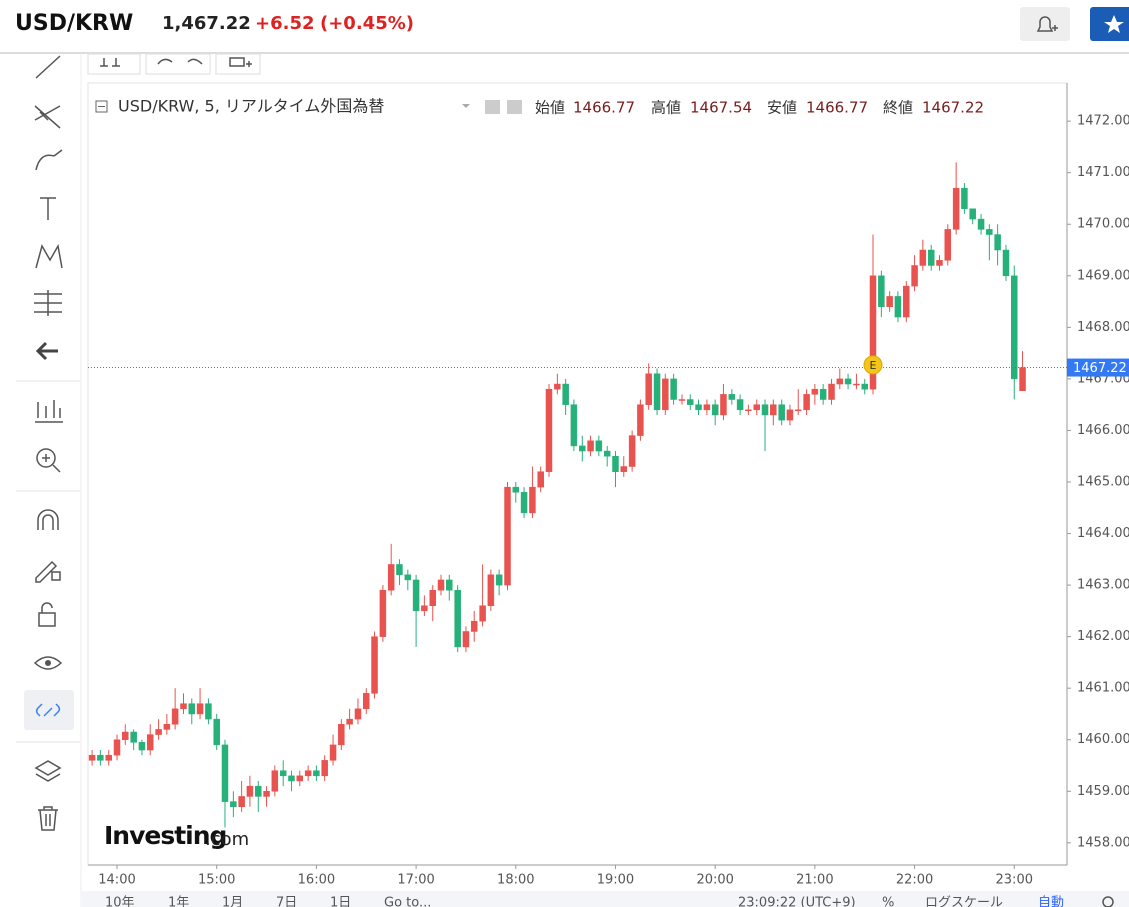  Describe the element at coordinates (286, 901) in the screenshot. I see `range-button: 7日` at that location.